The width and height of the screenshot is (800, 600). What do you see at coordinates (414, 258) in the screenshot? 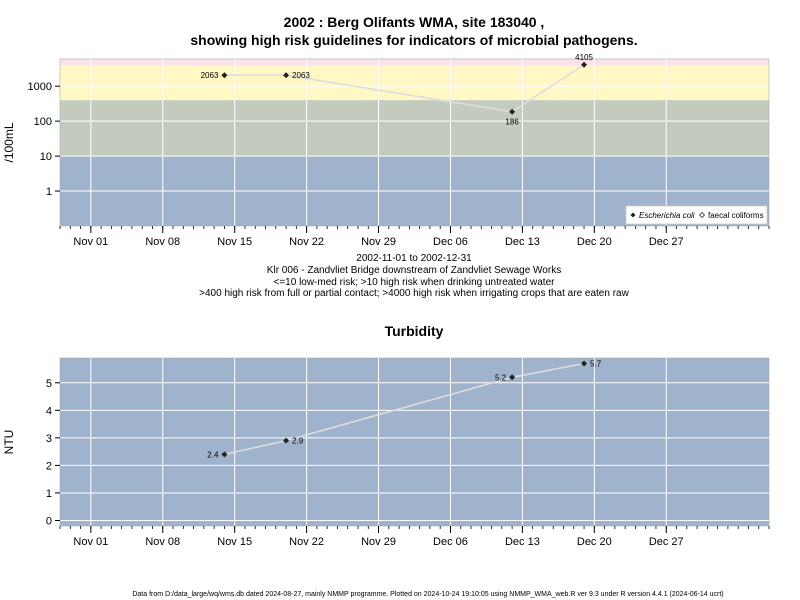
I see `caption-line-1: 2002-11-01 to 2002-12-31` at bounding box center [414, 258].